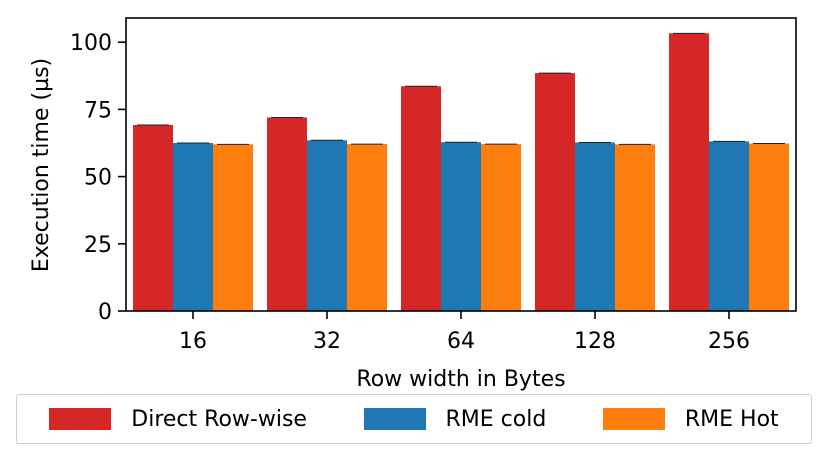 This screenshot has height=463, width=830. I want to click on x-axis-ticks: 16 32 64 128 256, so click(464, 332).